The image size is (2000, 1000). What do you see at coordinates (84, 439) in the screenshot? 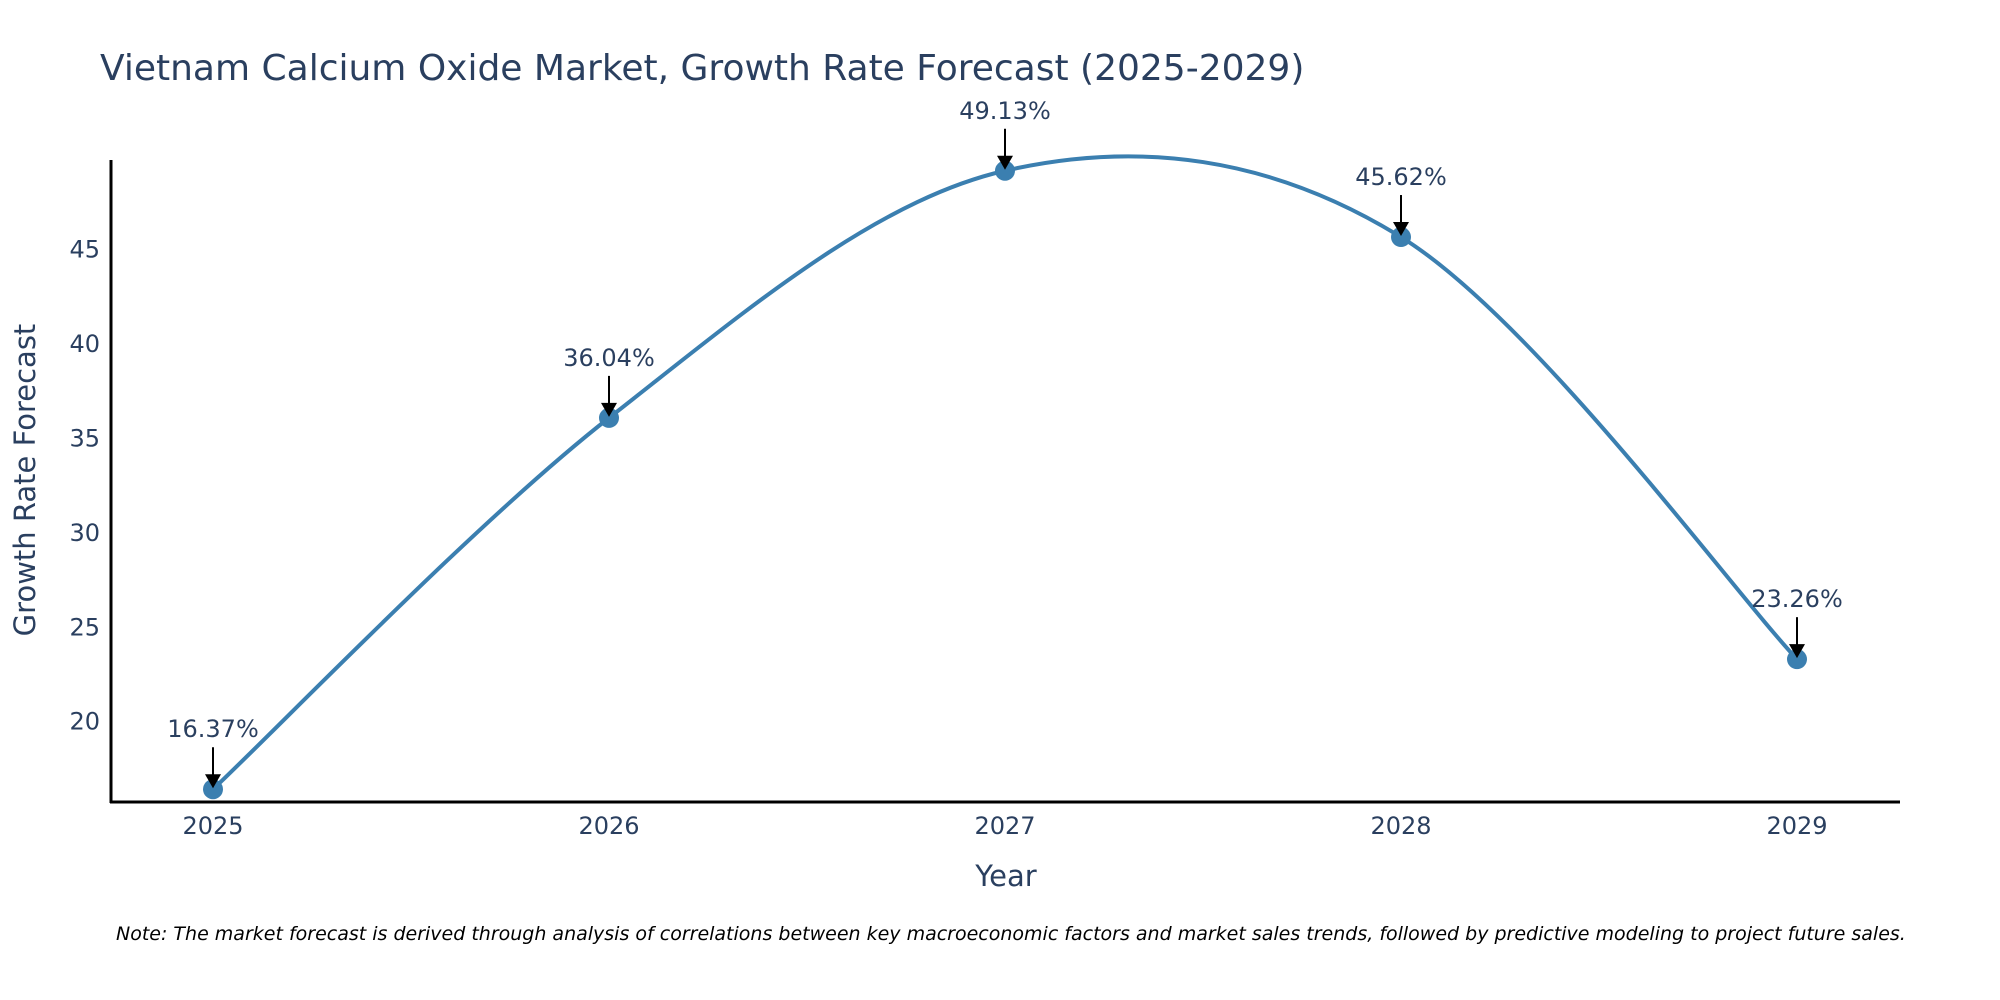
I see `y-tick-label: 35` at bounding box center [84, 439].